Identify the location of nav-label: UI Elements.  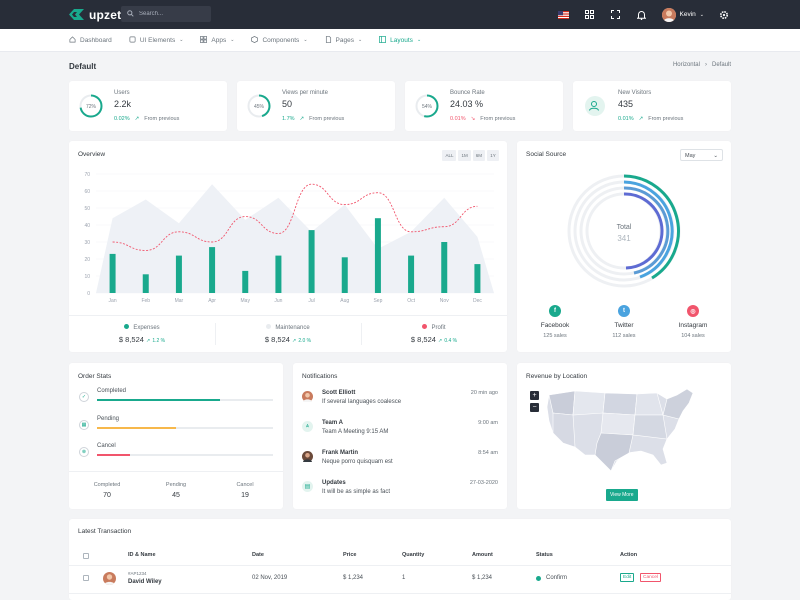
(157, 40).